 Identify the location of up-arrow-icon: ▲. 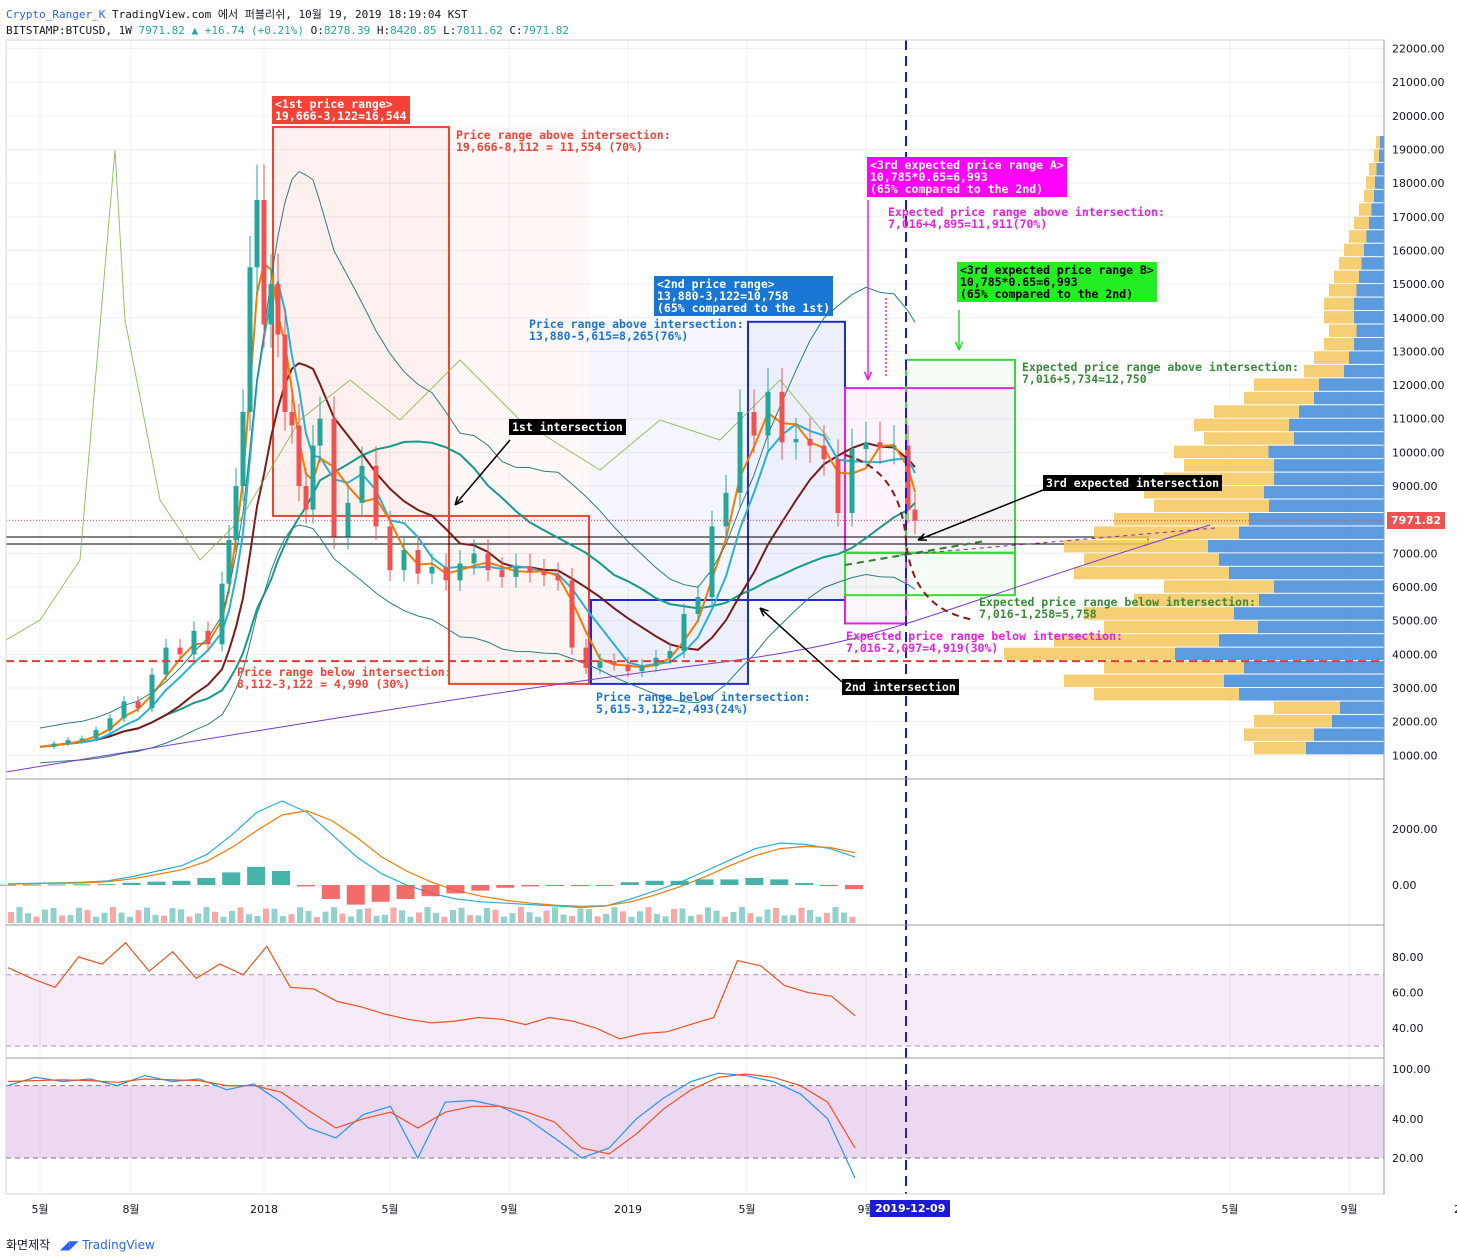
(195, 30).